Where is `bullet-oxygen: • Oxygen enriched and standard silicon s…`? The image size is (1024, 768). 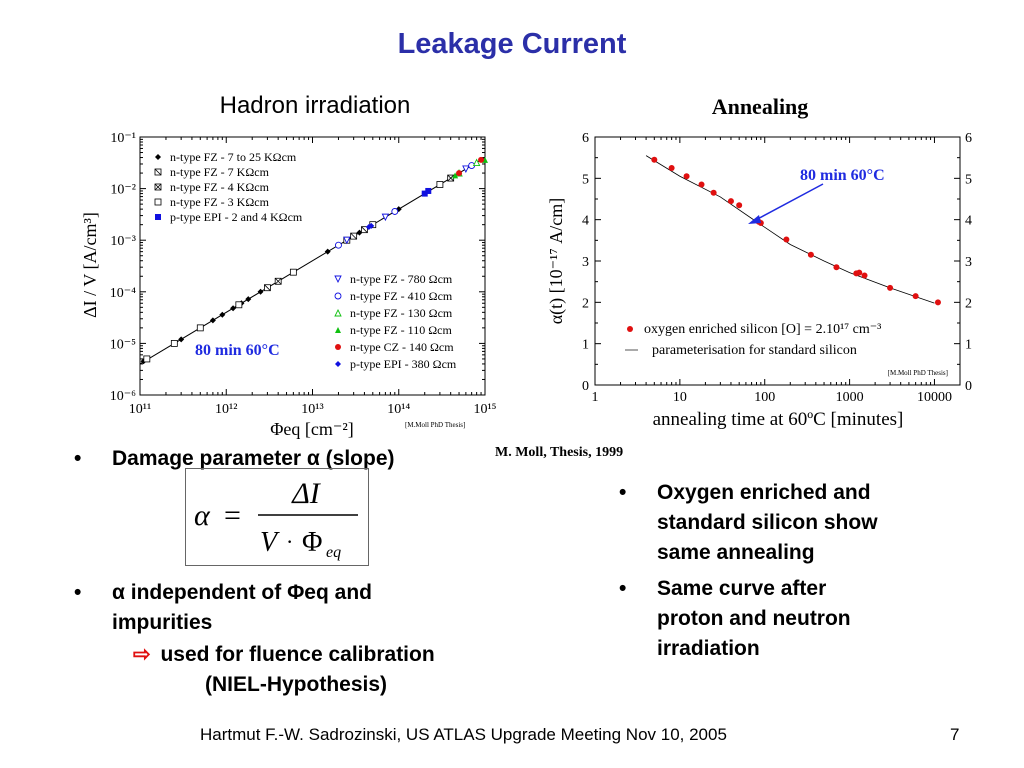 bullet-oxygen: • Oxygen enriched and standard silicon s… is located at coordinates (748, 523).